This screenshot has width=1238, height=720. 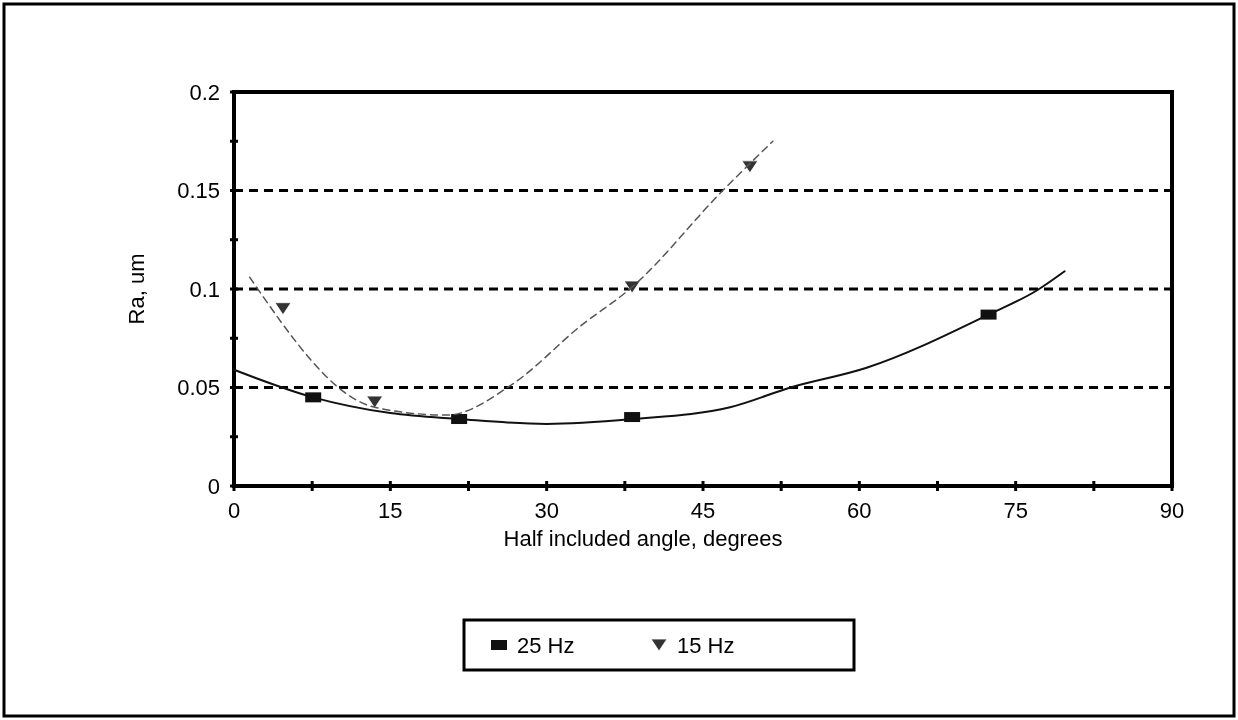 What do you see at coordinates (703, 510) in the screenshot?
I see `x-tick-label: 45` at bounding box center [703, 510].